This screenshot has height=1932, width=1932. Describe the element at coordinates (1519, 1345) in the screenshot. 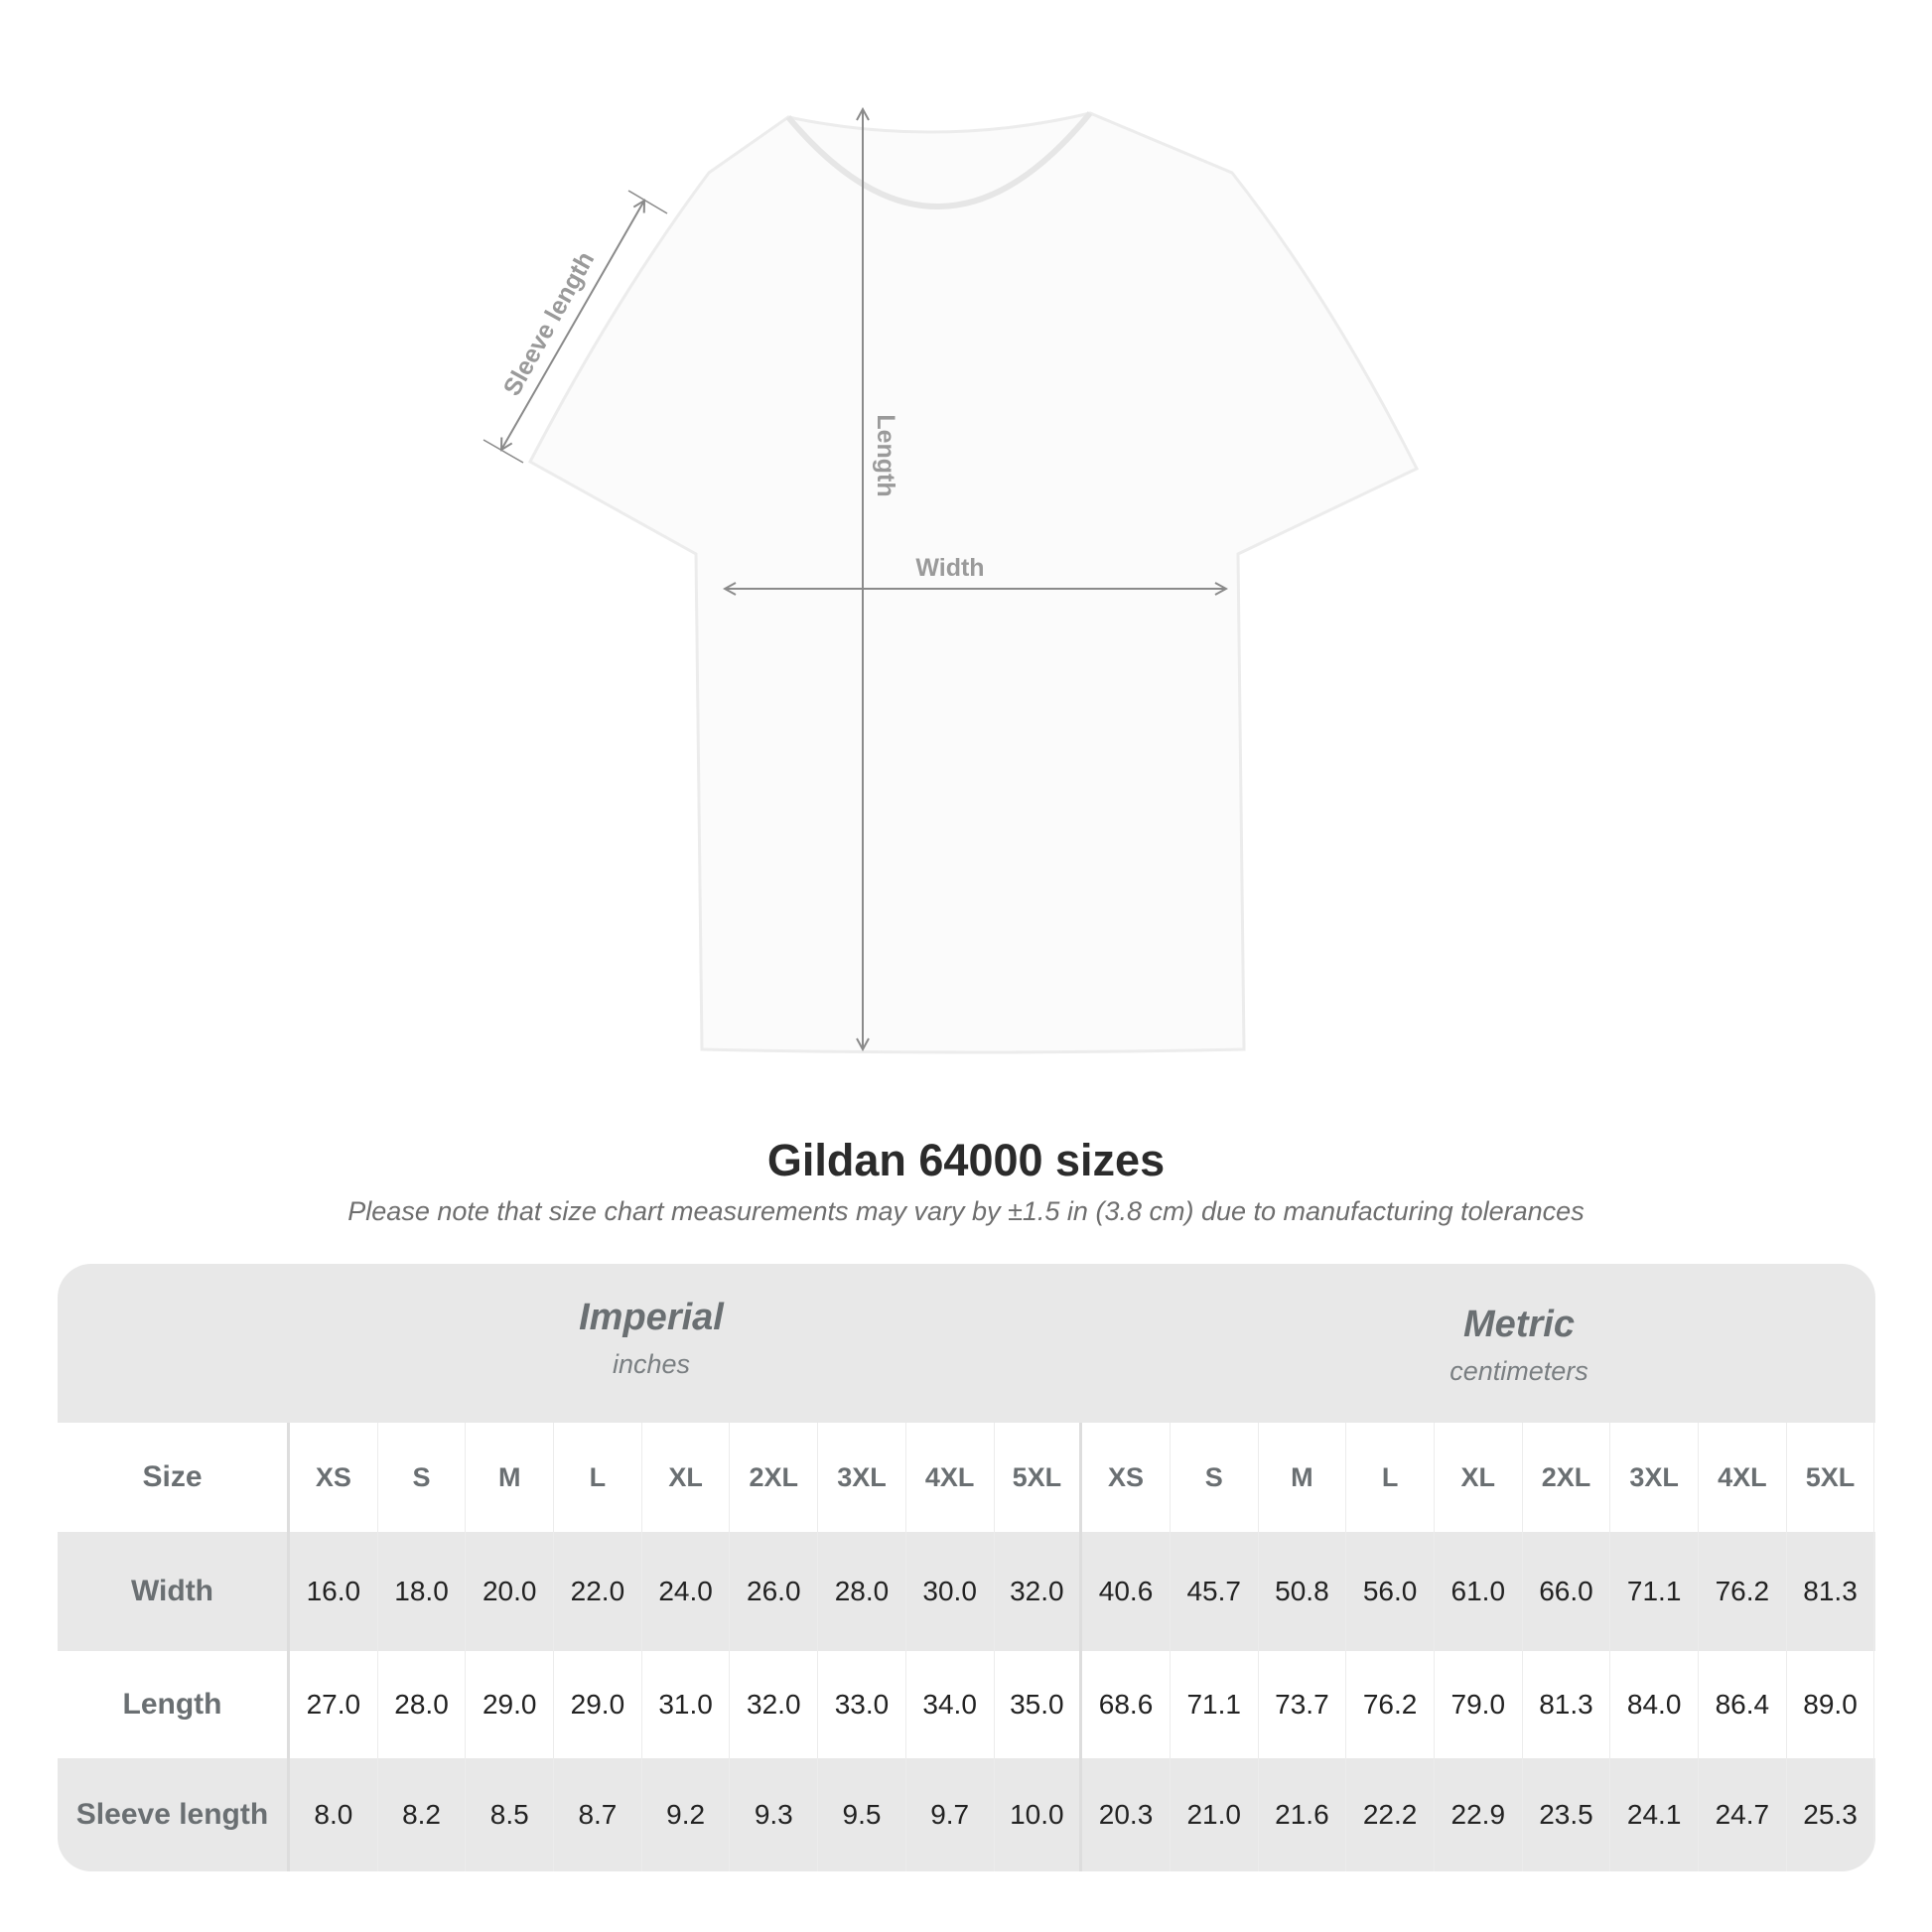

I see `metric-header: Metric centimeters` at that location.